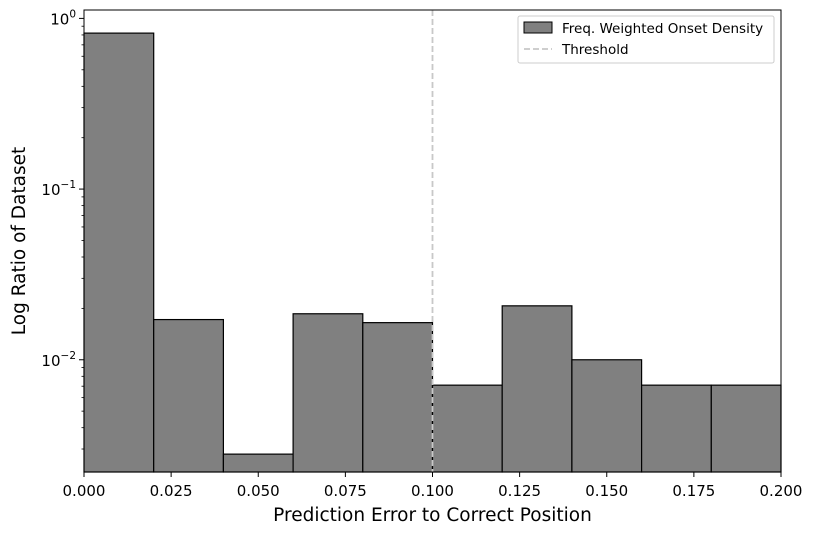 This screenshot has height=534, width=814. Describe the element at coordinates (345, 491) in the screenshot. I see `x-tick-label: 0.075` at that location.